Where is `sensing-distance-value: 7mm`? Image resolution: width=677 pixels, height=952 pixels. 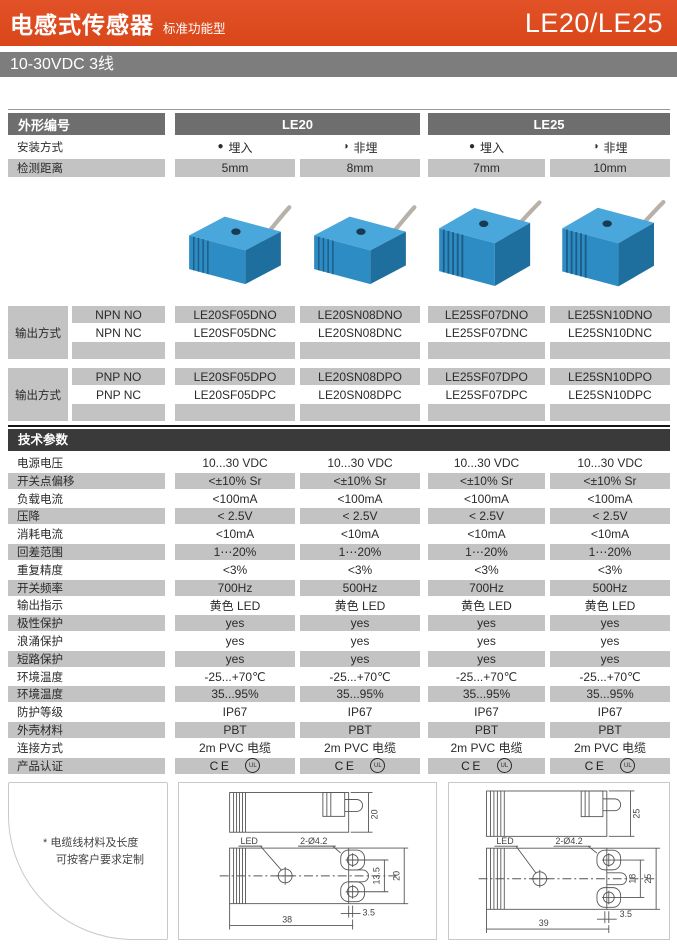 sensing-distance-value: 7mm is located at coordinates (486, 168).